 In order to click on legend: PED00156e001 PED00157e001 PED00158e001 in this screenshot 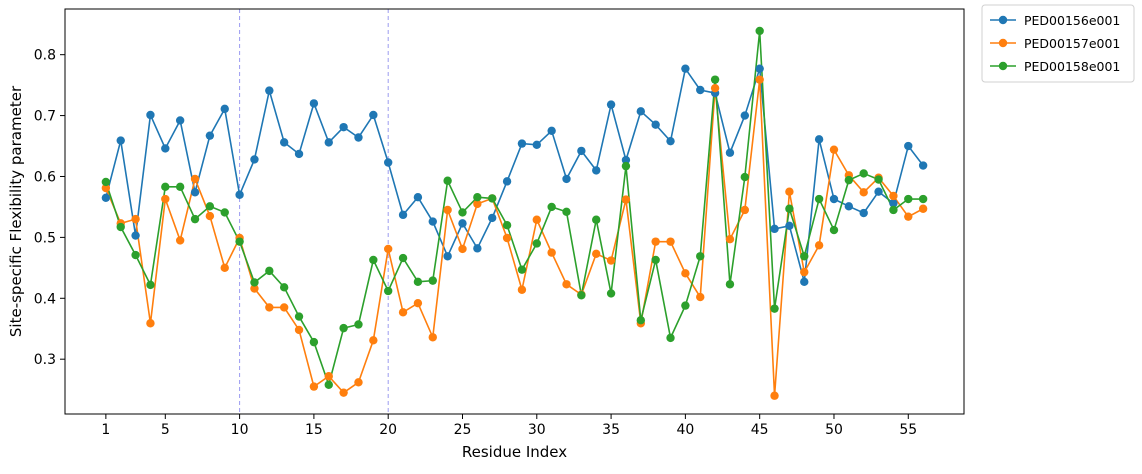, I will do `click(1058, 43)`.